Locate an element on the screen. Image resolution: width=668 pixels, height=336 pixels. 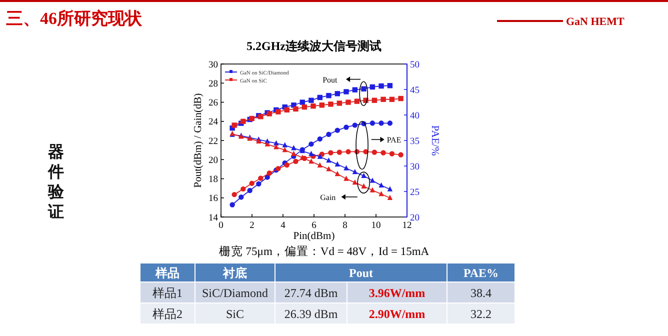
y-tick-label: 28 is located at coordinates (213, 84).